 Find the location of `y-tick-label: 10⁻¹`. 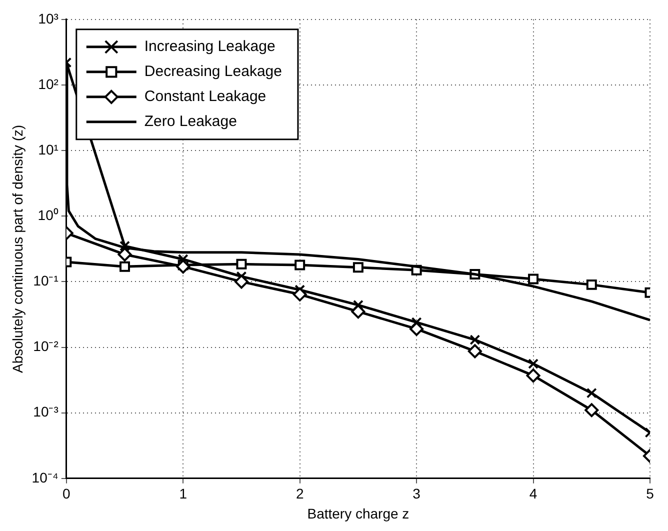

y-tick-label: 10⁻¹ is located at coordinates (46, 280).